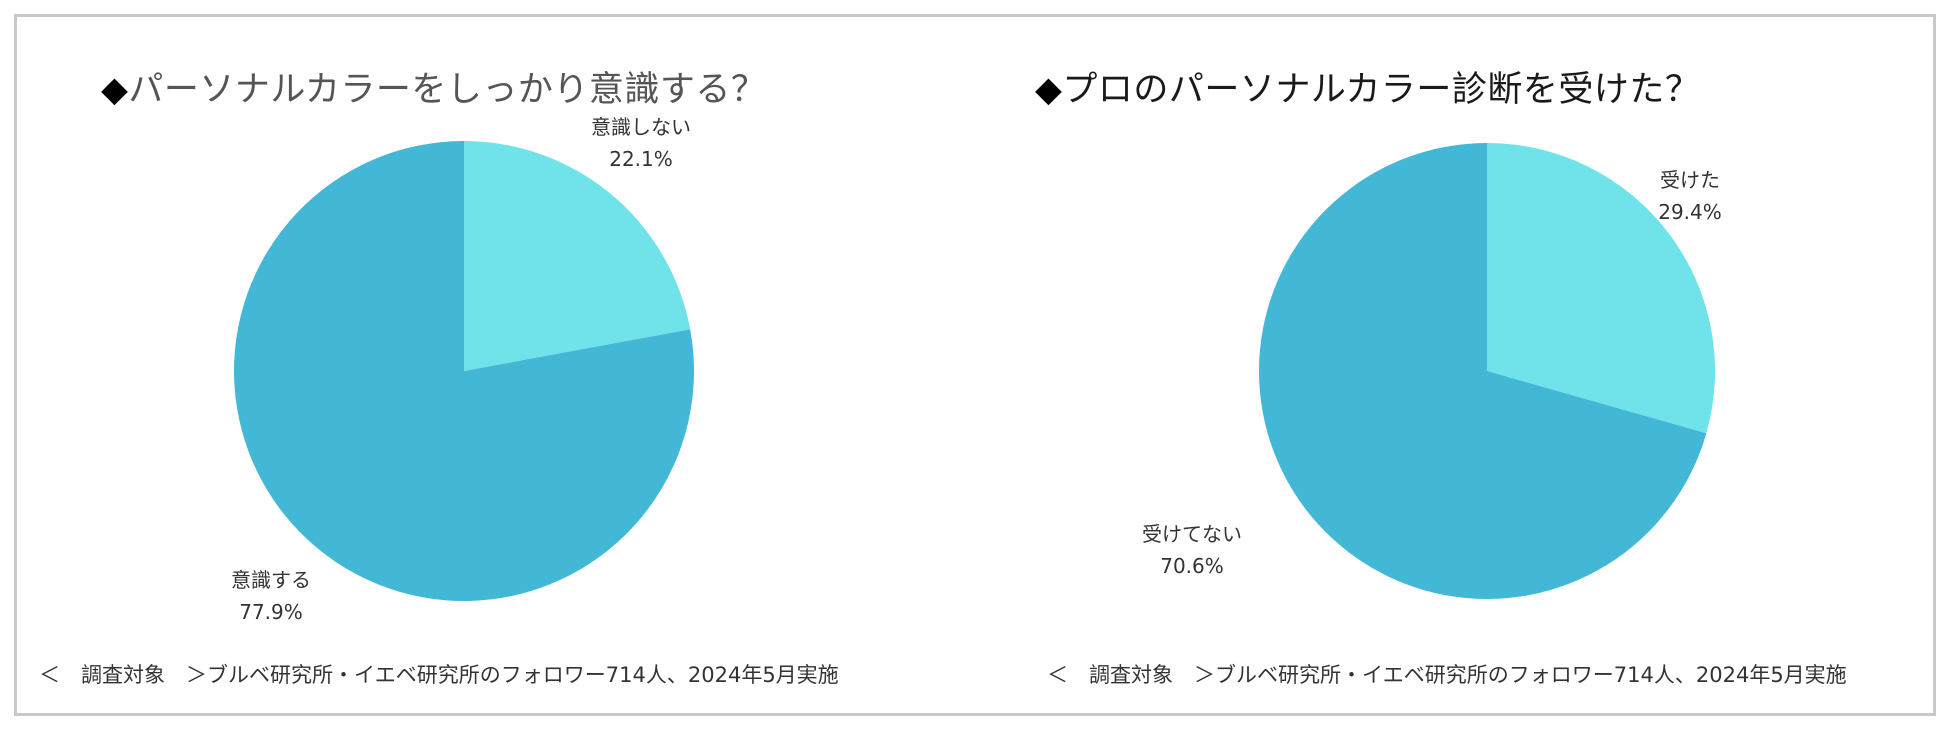 This screenshot has width=1950, height=735. Describe the element at coordinates (1690, 212) in the screenshot. I see `slice-received-value-label: 29.4%` at that location.